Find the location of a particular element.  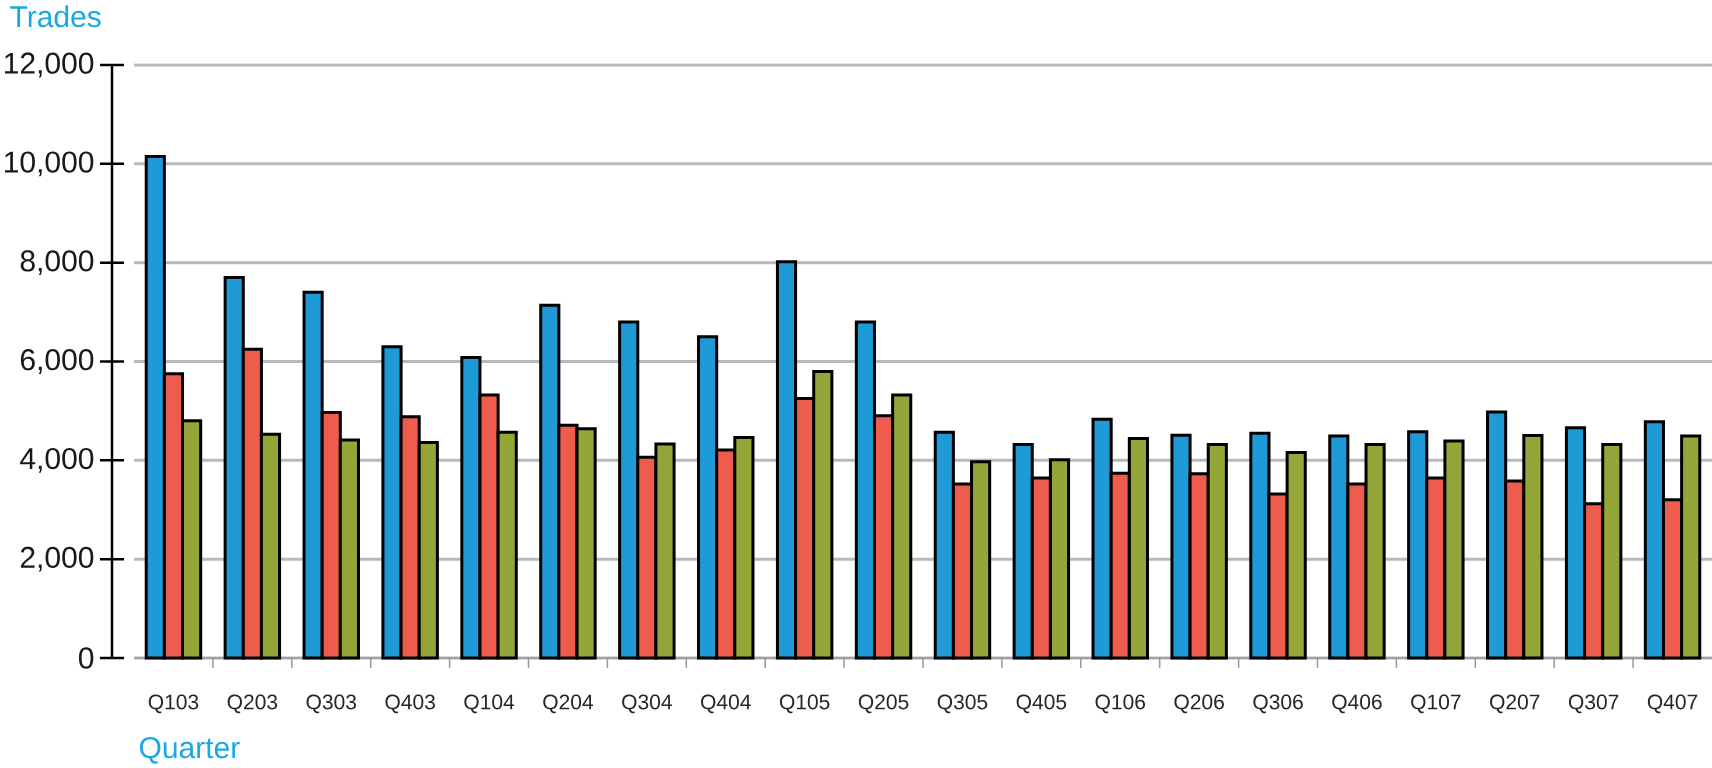

x-tick-label: Q106 is located at coordinates (1120, 704).